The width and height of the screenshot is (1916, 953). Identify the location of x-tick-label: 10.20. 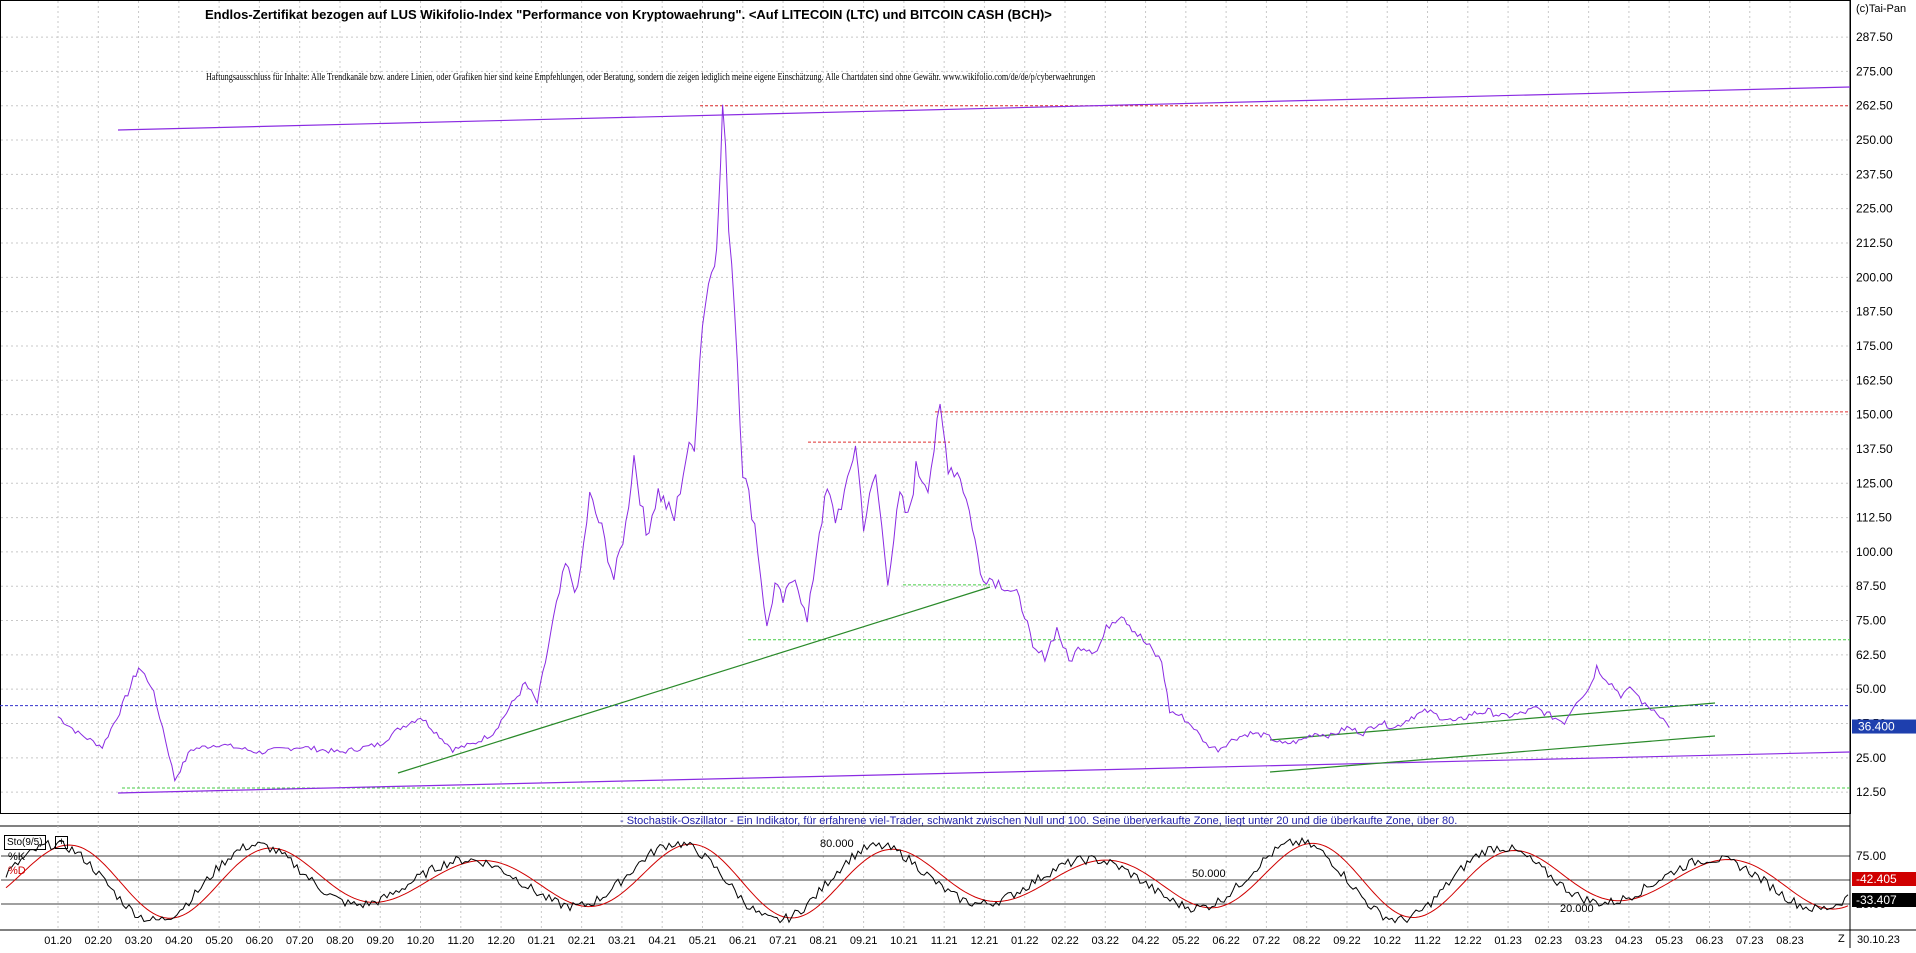
(421, 941).